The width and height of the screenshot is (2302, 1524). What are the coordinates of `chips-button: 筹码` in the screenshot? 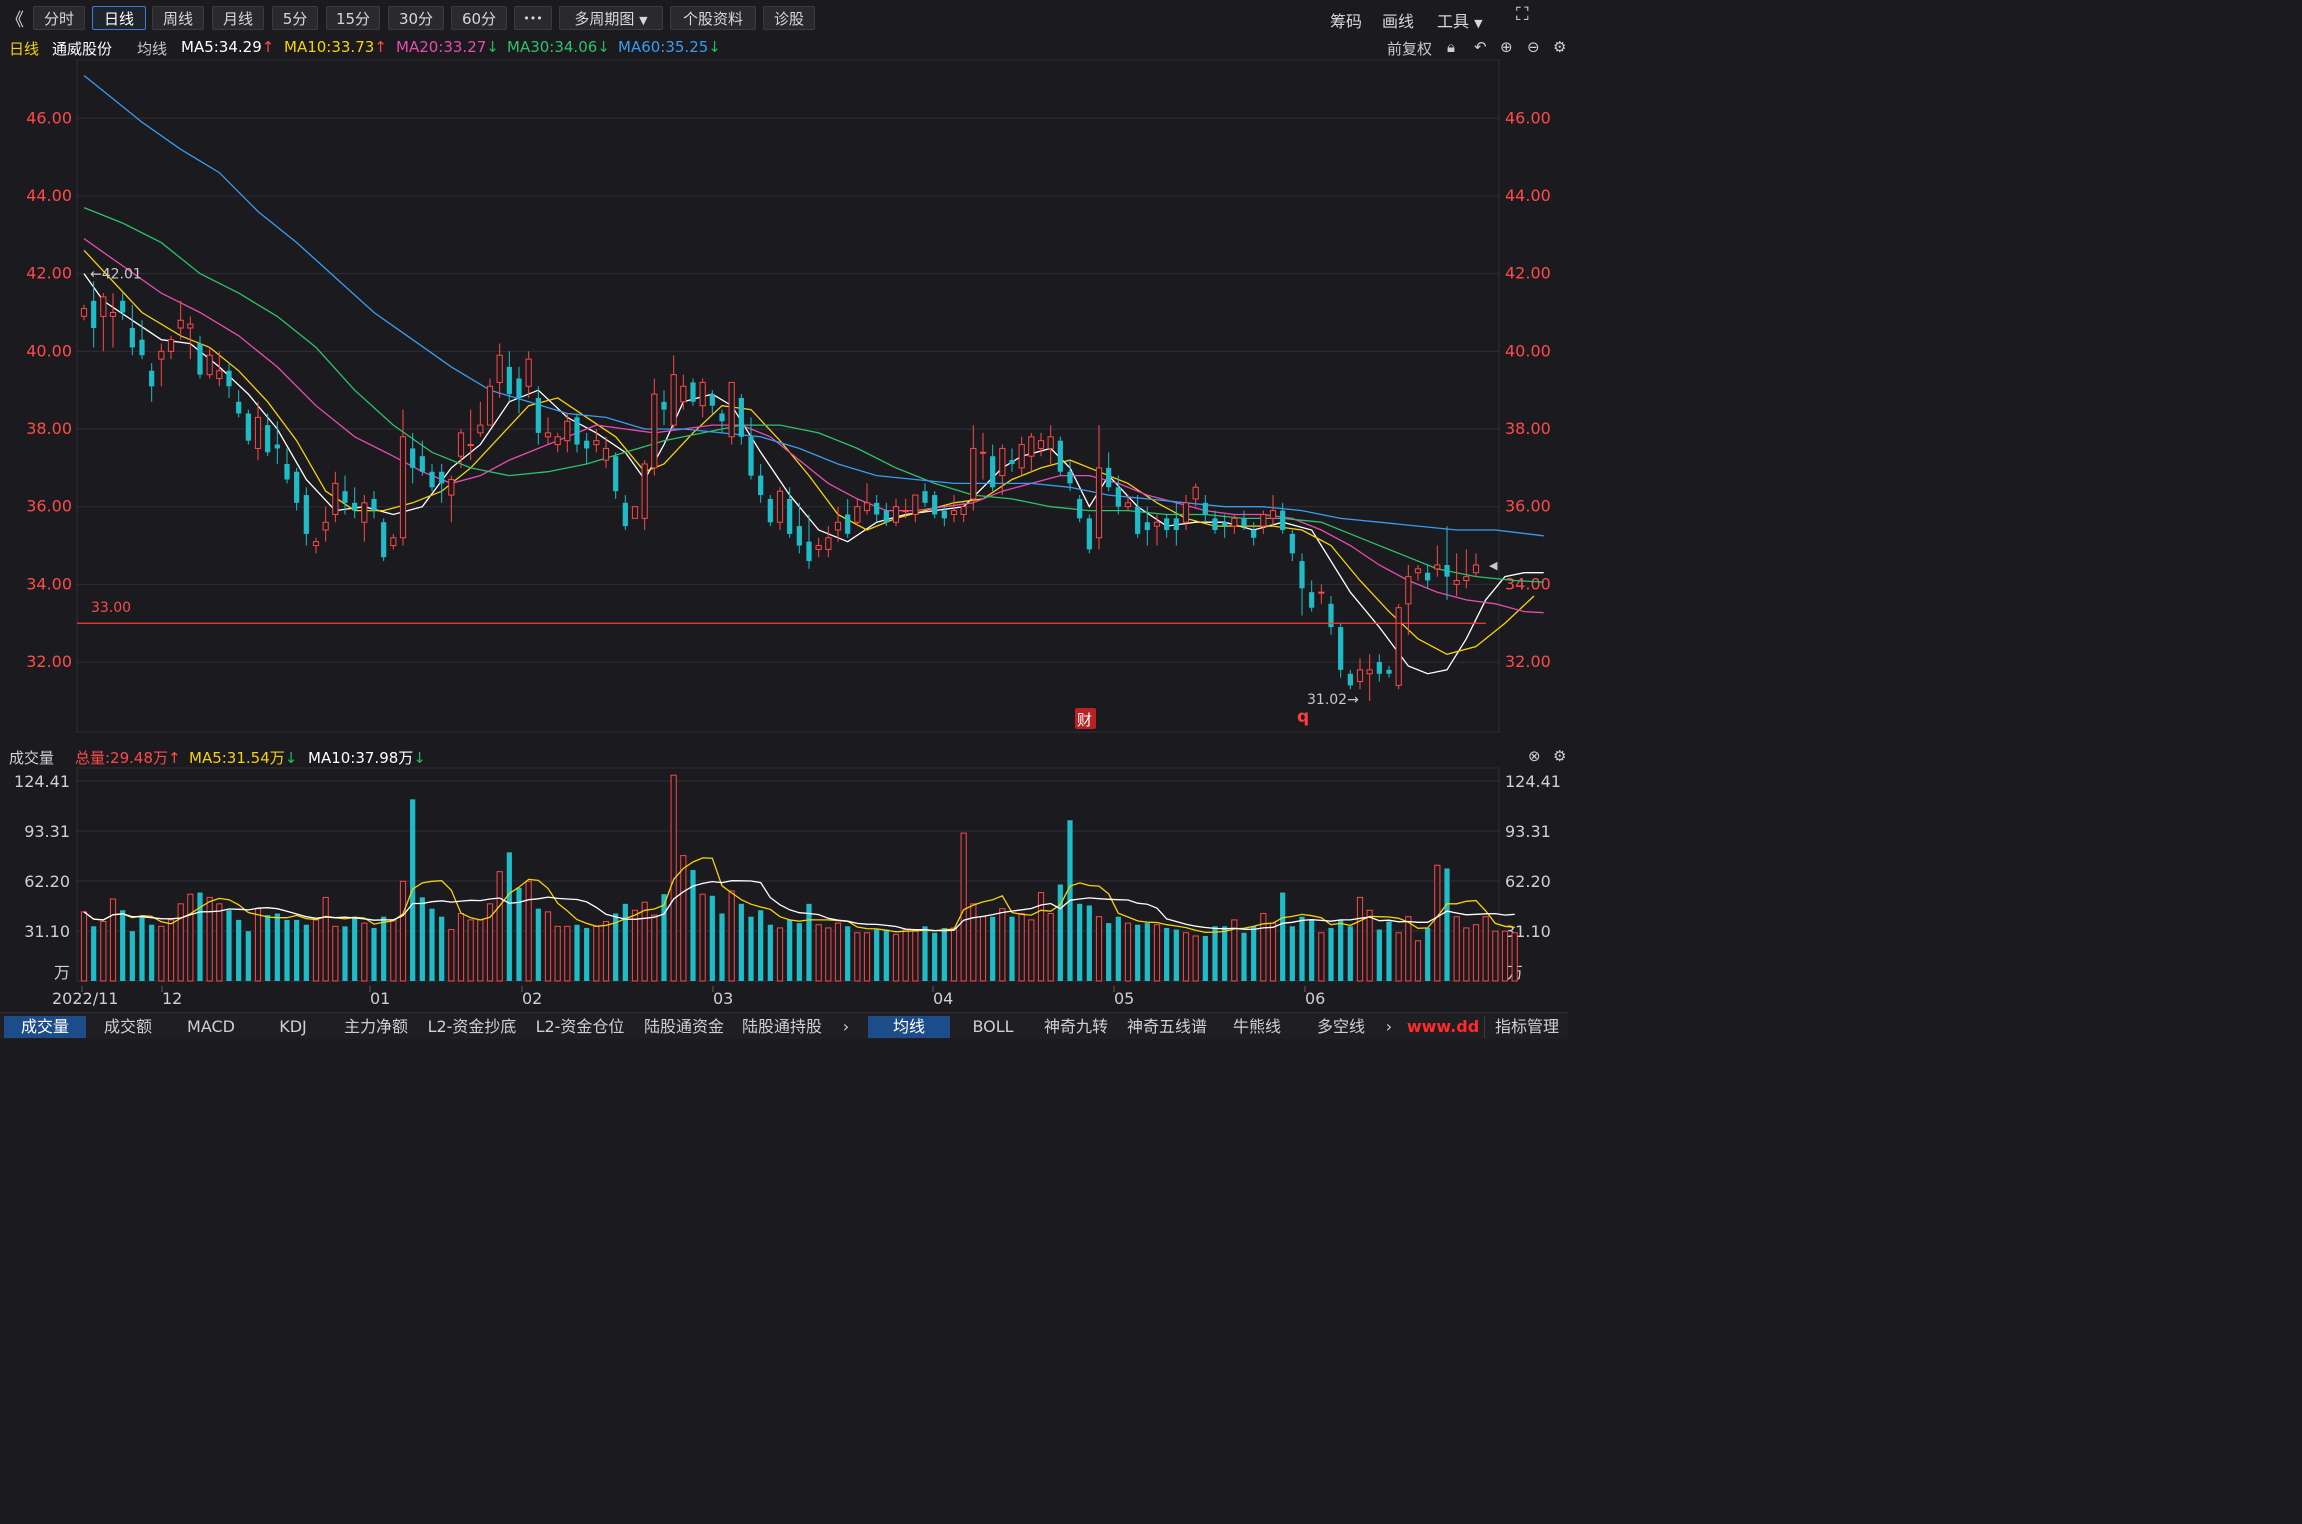 It's located at (1346, 21).